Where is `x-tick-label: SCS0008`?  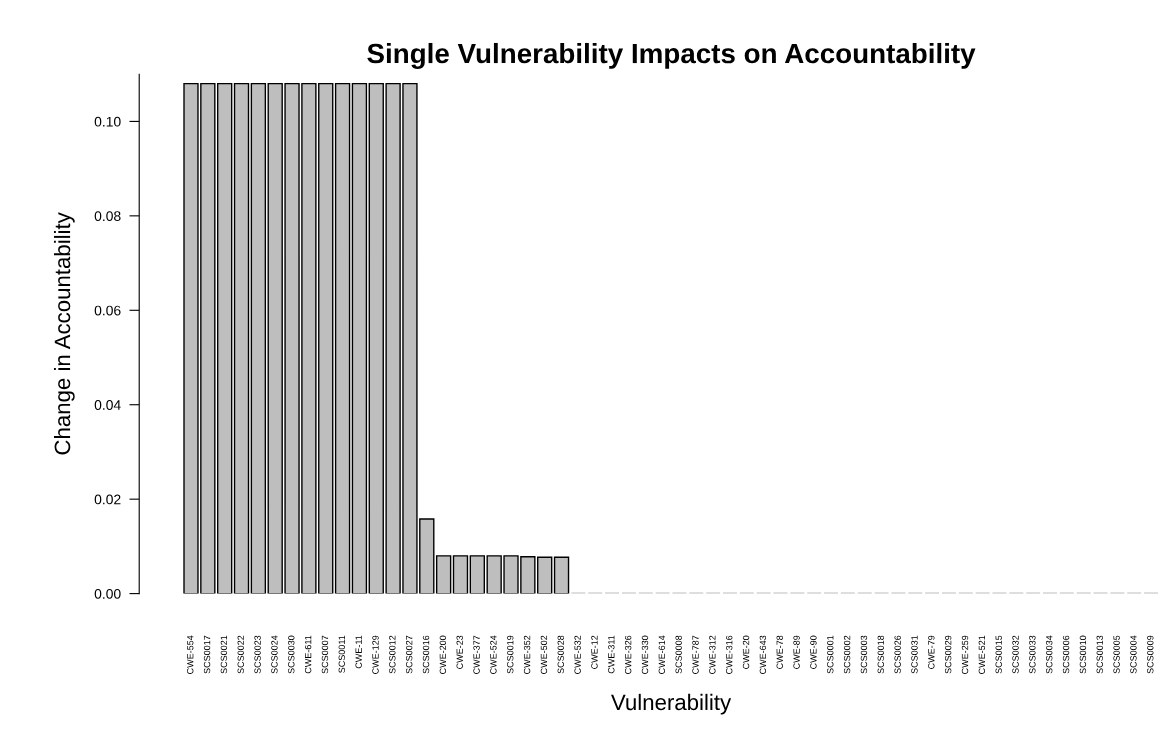
x-tick-label: SCS0008 is located at coordinates (678, 654).